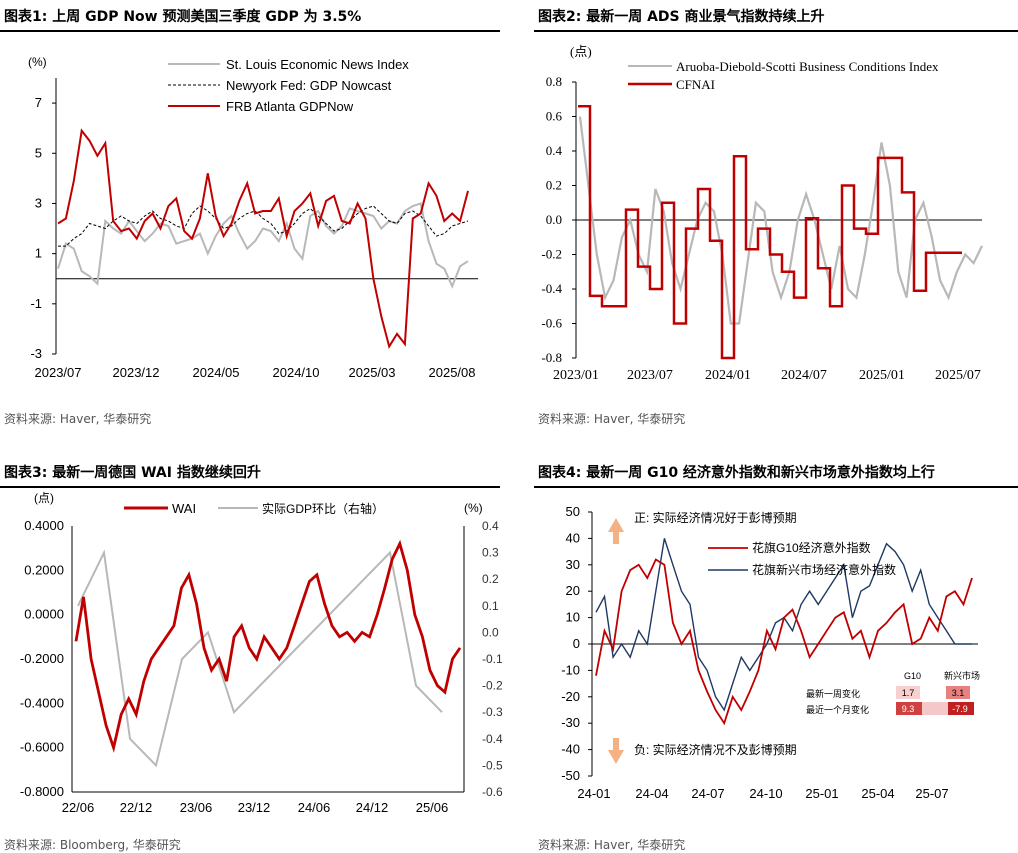 This screenshot has height=853, width=1018. I want to click on chart4-table-row1-g10: 1.7, so click(908, 693).